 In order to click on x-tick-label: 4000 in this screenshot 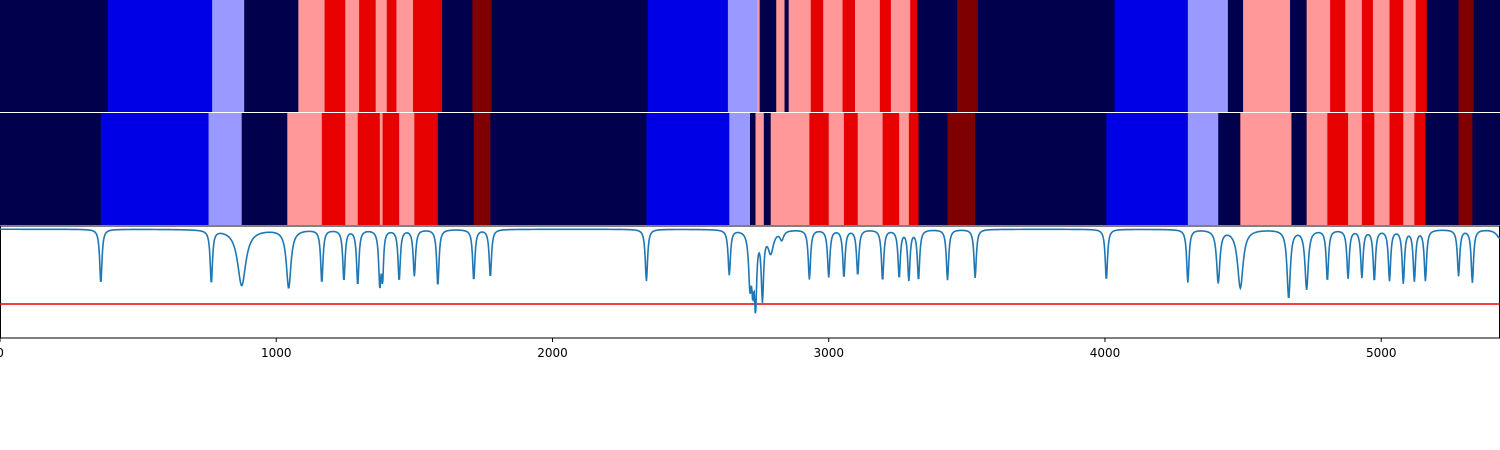, I will do `click(1105, 353)`.